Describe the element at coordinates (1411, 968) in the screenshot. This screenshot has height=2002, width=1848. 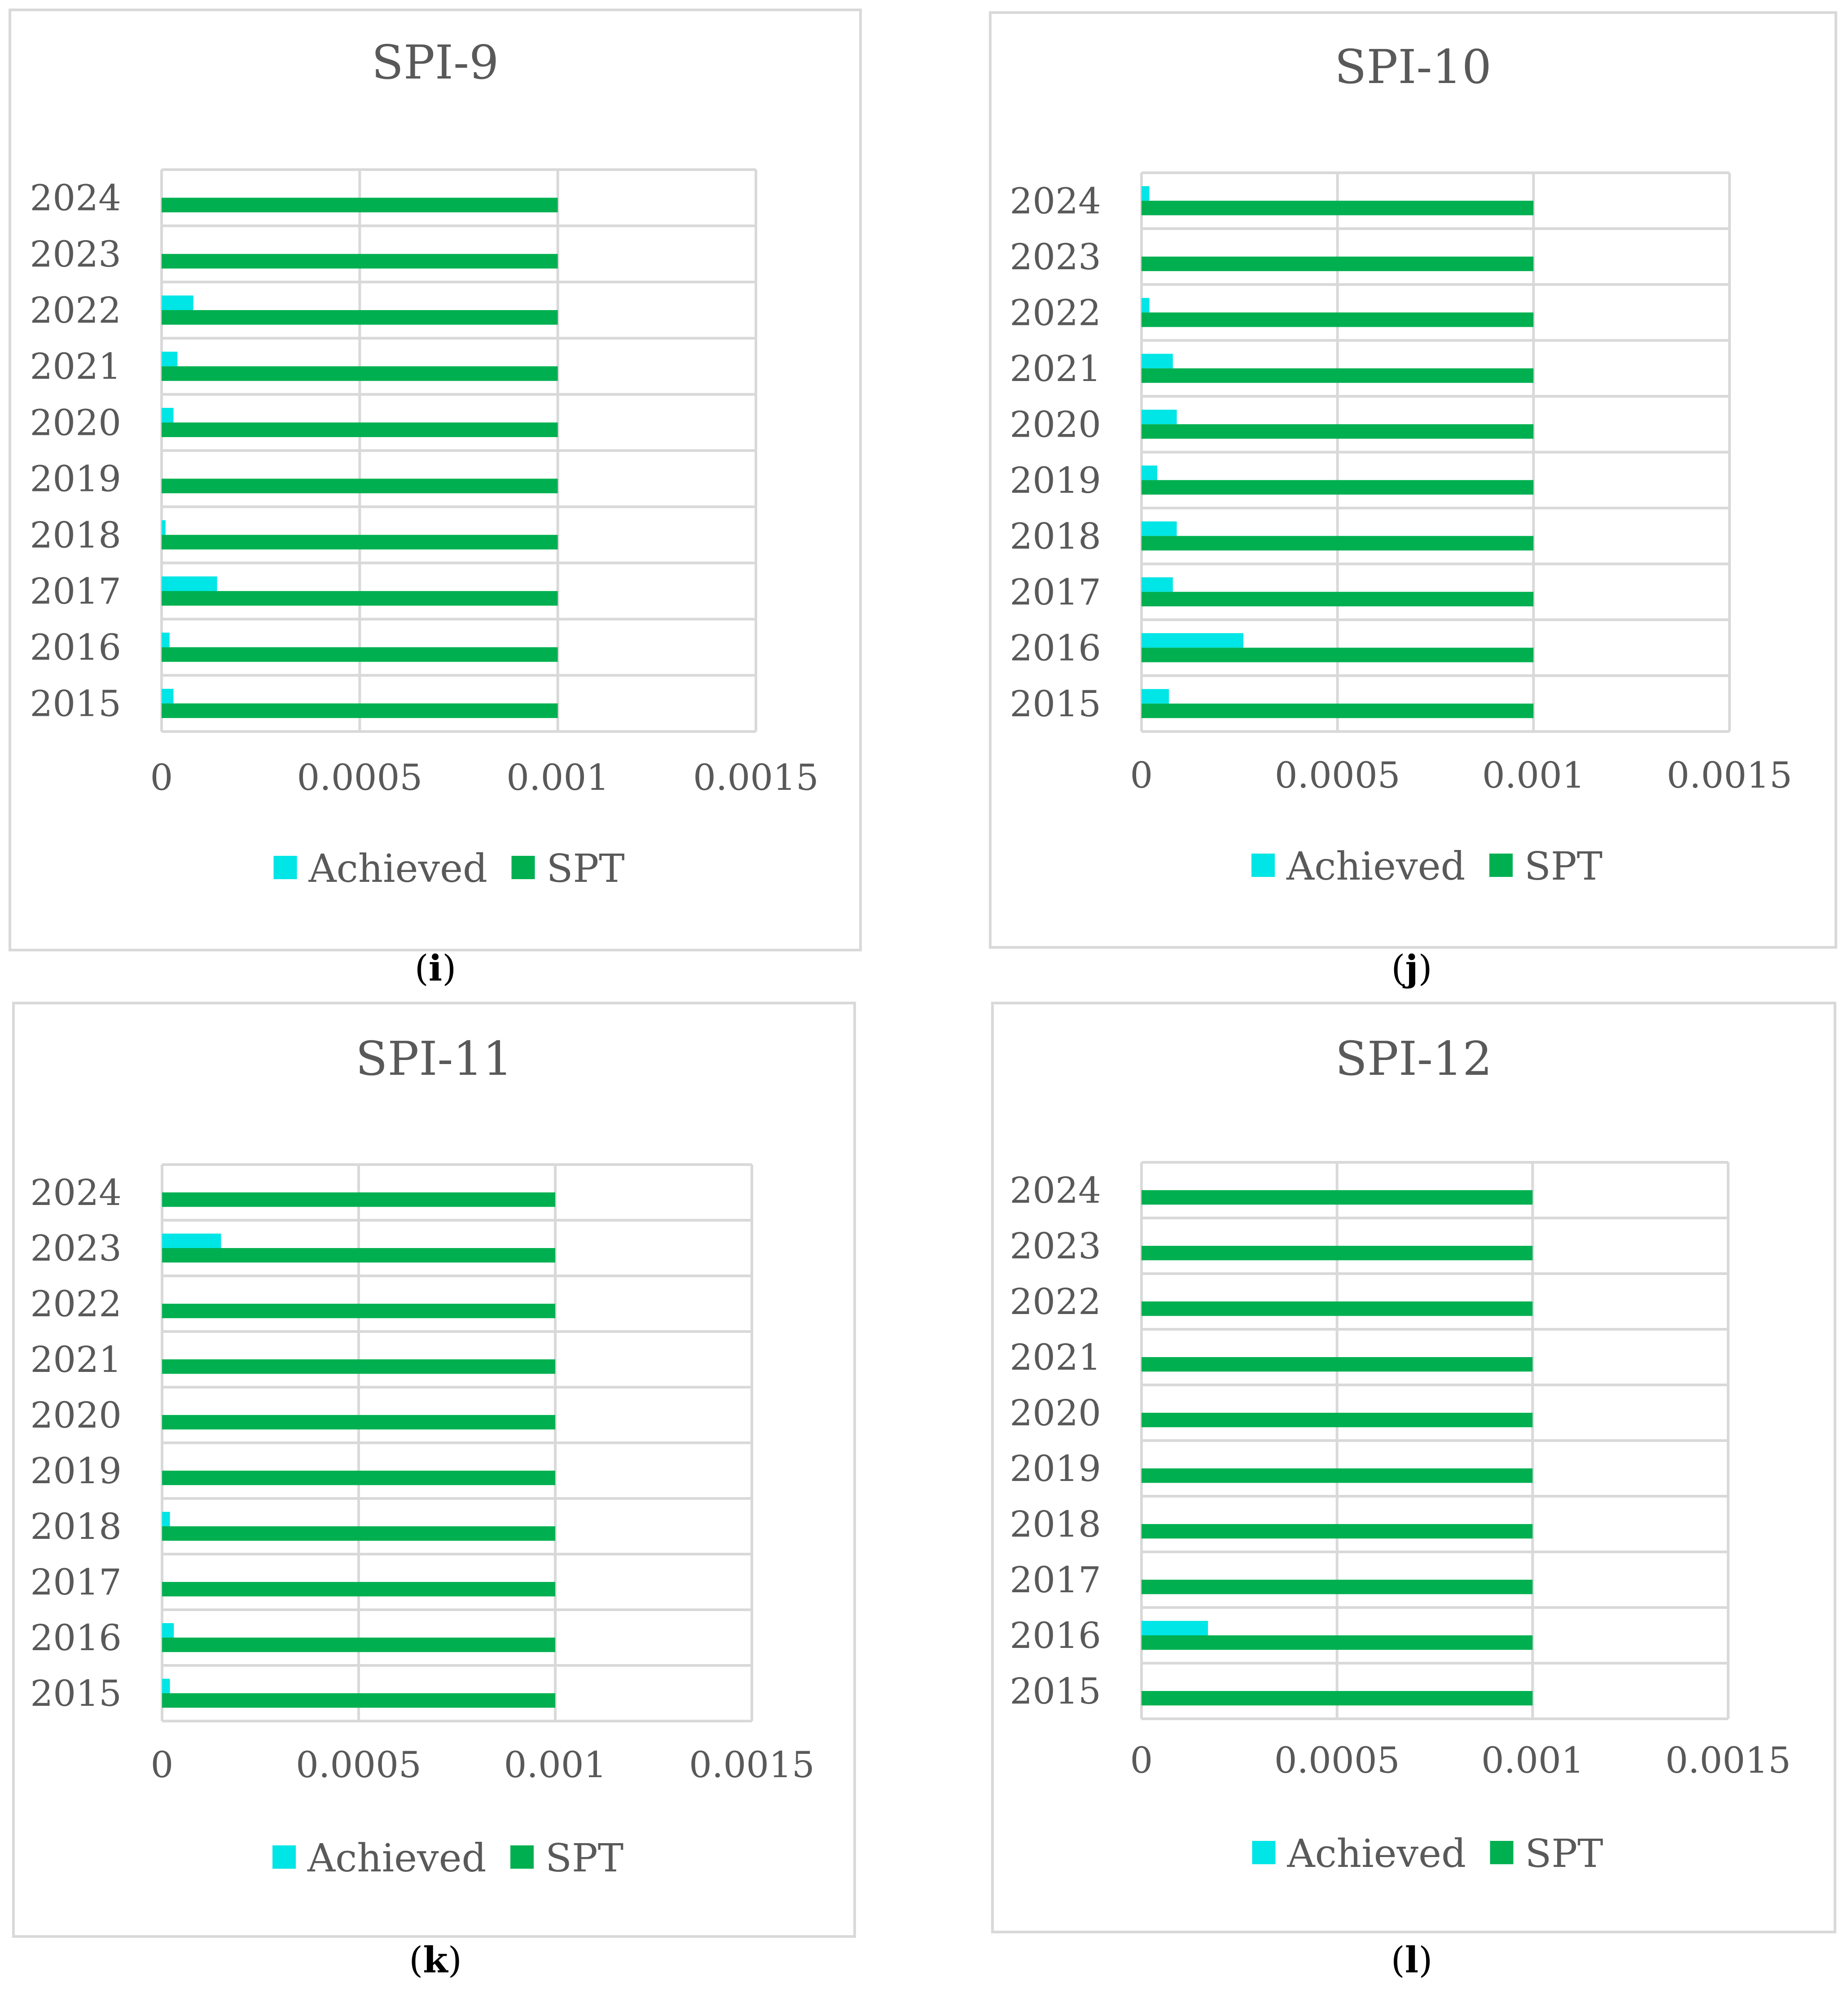
I see `panel-caption: (j)` at that location.